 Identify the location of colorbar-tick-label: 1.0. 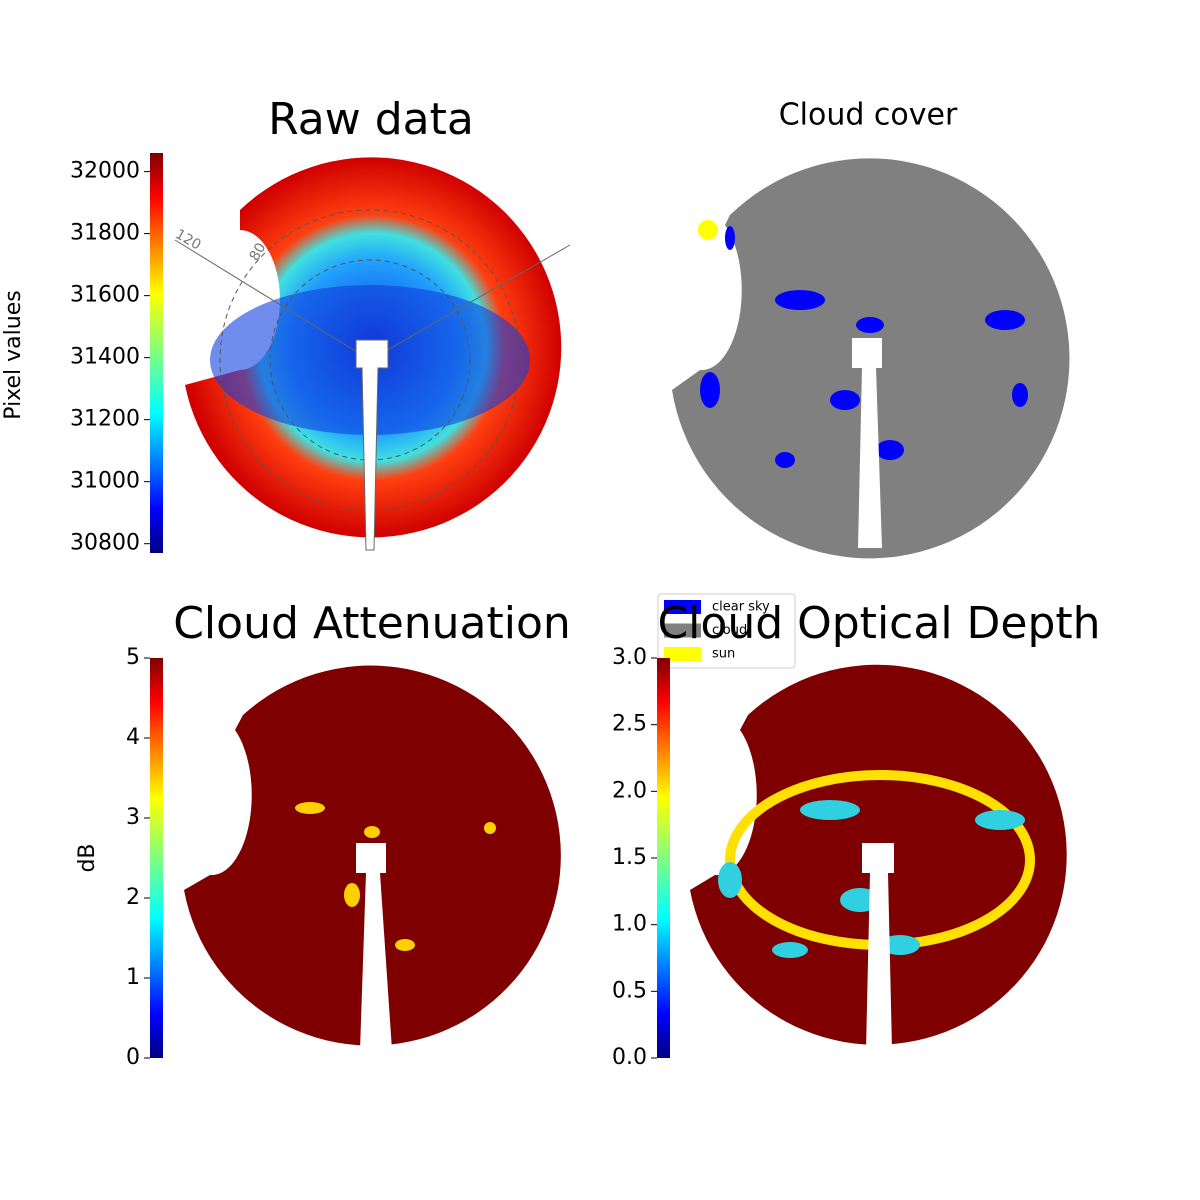
(629, 924).